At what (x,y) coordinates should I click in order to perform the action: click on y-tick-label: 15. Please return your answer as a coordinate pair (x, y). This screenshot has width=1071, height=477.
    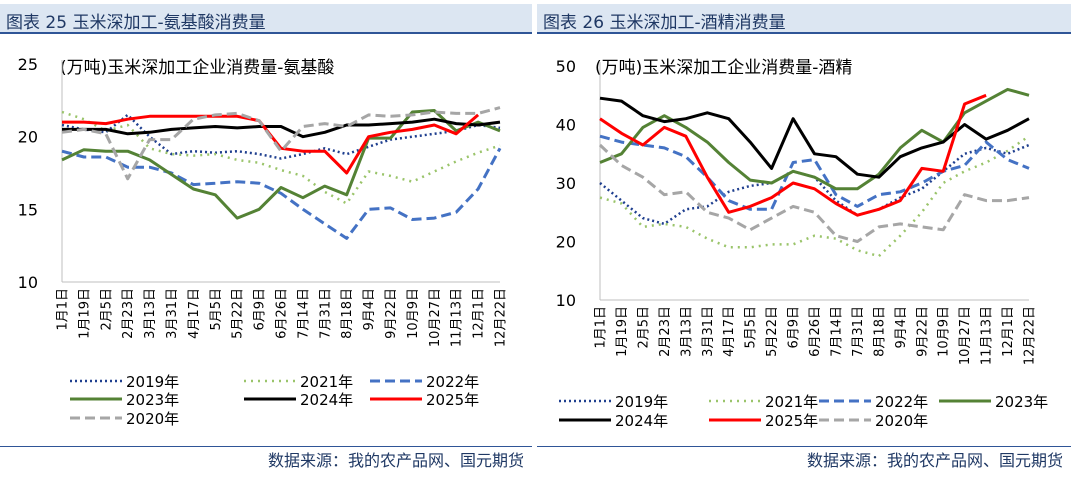
    Looking at the image, I should click on (28, 209).